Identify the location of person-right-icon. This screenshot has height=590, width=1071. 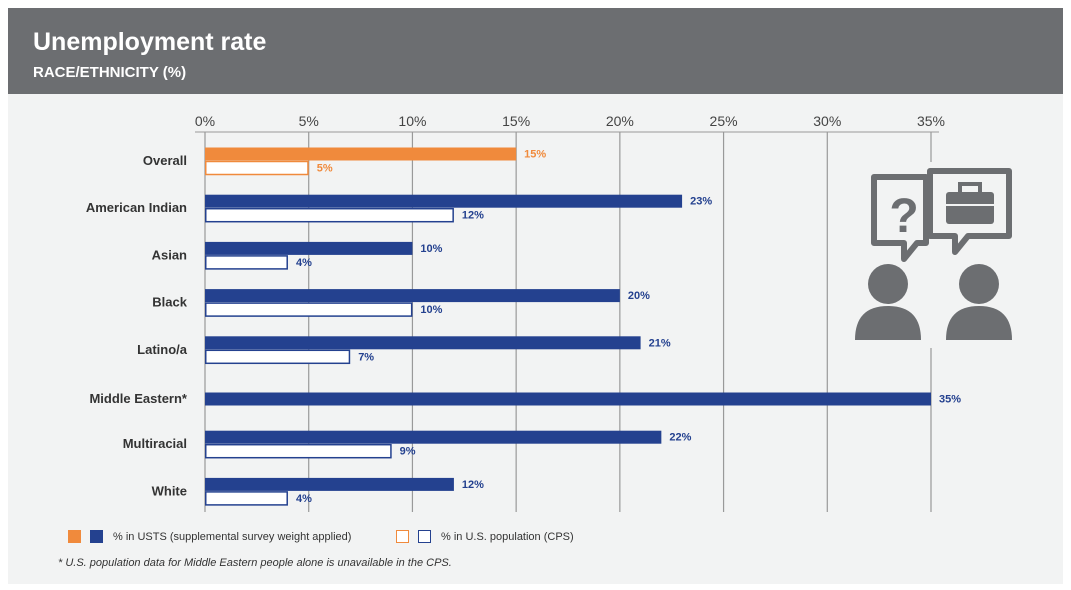
(979, 302).